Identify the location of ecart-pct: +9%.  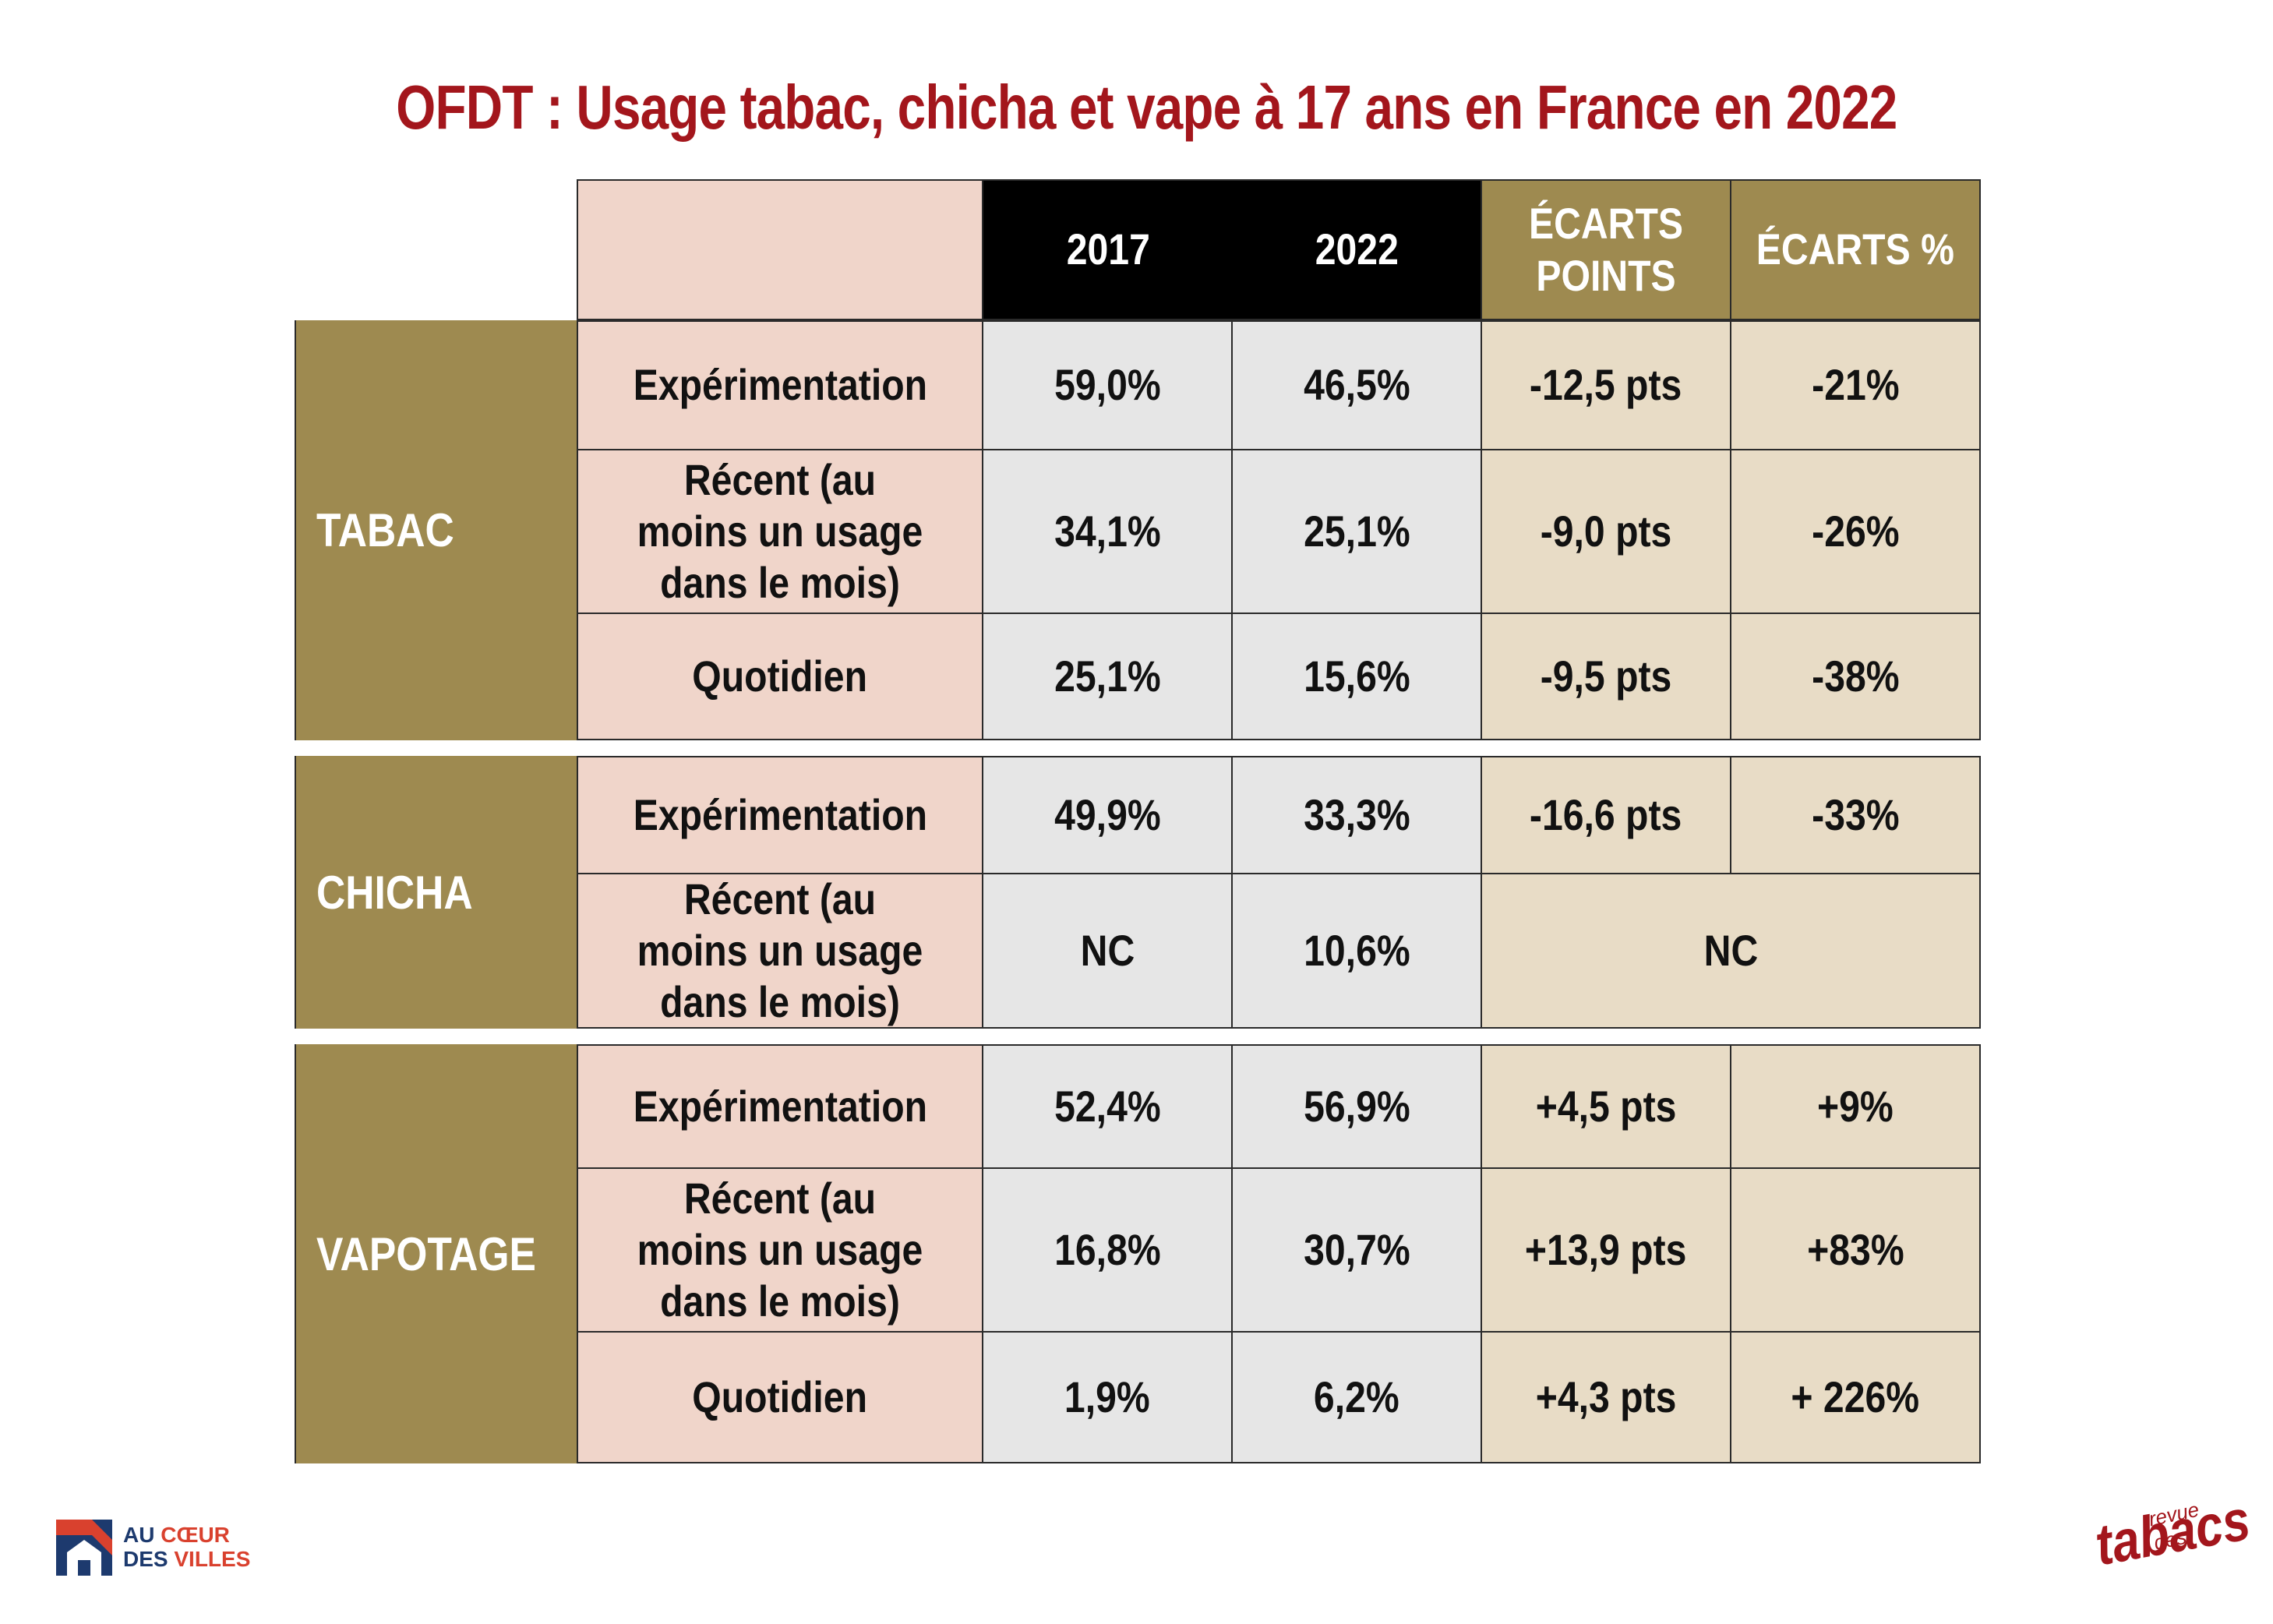
(1856, 1106).